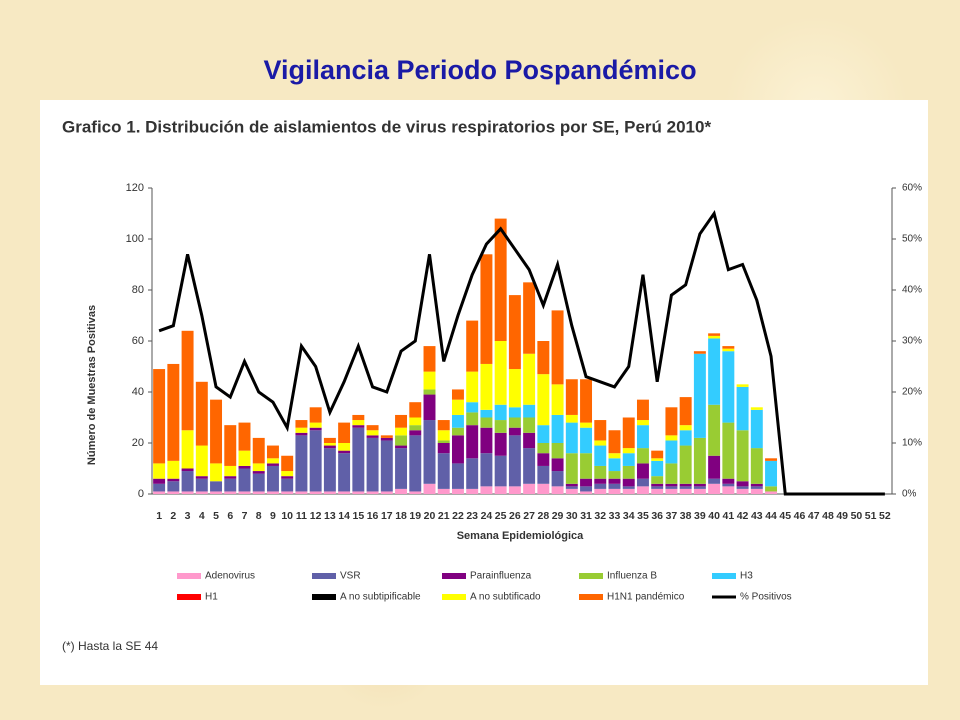 This screenshot has width=960, height=720. What do you see at coordinates (857, 516) in the screenshot?
I see `x-tick-label: 50` at bounding box center [857, 516].